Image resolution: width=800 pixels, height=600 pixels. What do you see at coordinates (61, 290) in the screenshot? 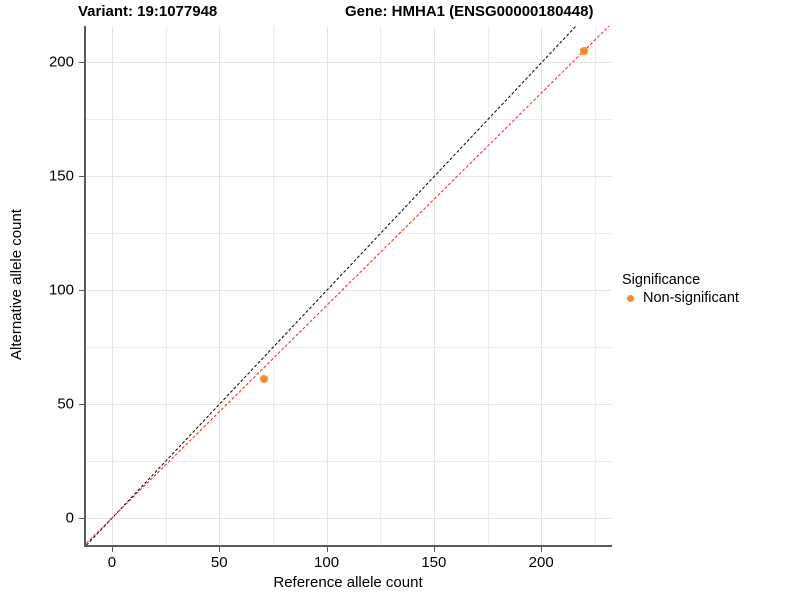
I see `y-tick-label: 100` at bounding box center [61, 290].